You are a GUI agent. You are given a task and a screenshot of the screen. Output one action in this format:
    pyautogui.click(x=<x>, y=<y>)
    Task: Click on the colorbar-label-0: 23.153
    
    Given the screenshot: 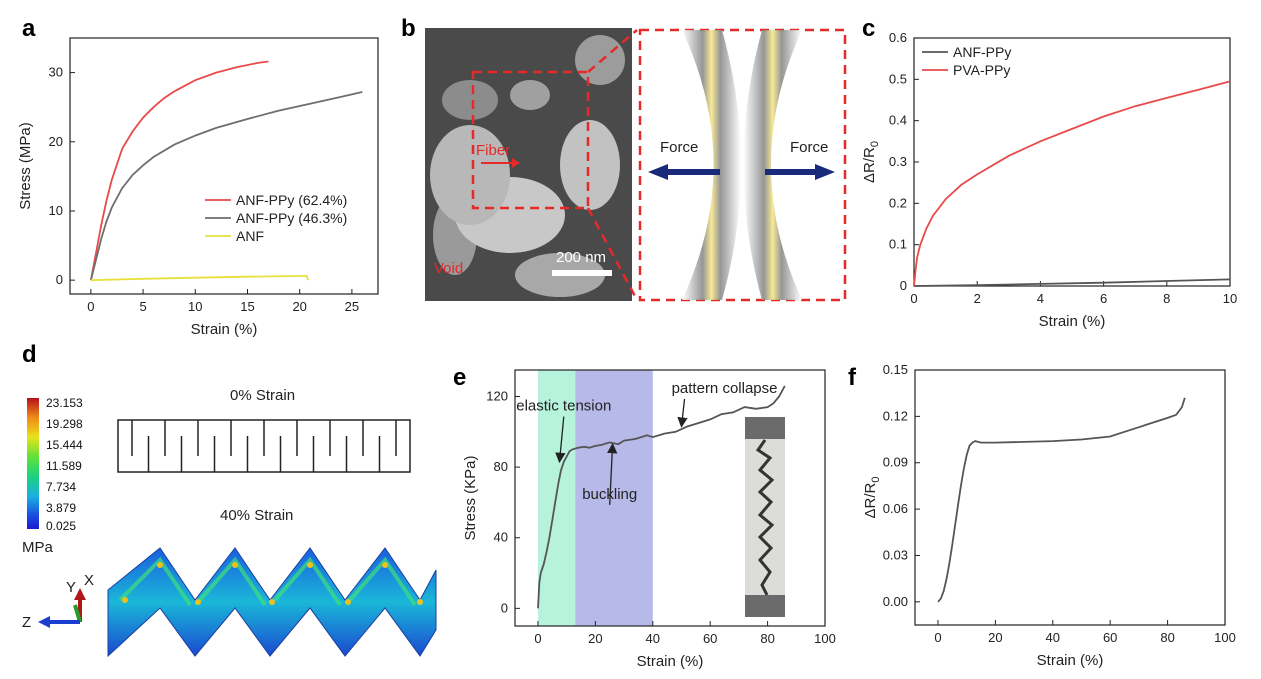 What is the action you would take?
    pyautogui.click(x=64, y=403)
    